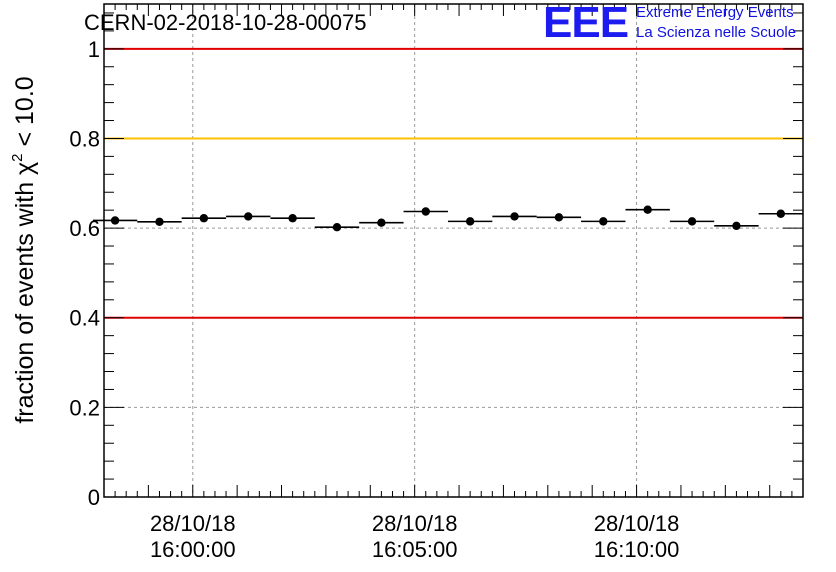 Image resolution: width=836 pixels, height=572 pixels. Describe the element at coordinates (637, 549) in the screenshot. I see `x-tick-time: 16:10:00` at that location.